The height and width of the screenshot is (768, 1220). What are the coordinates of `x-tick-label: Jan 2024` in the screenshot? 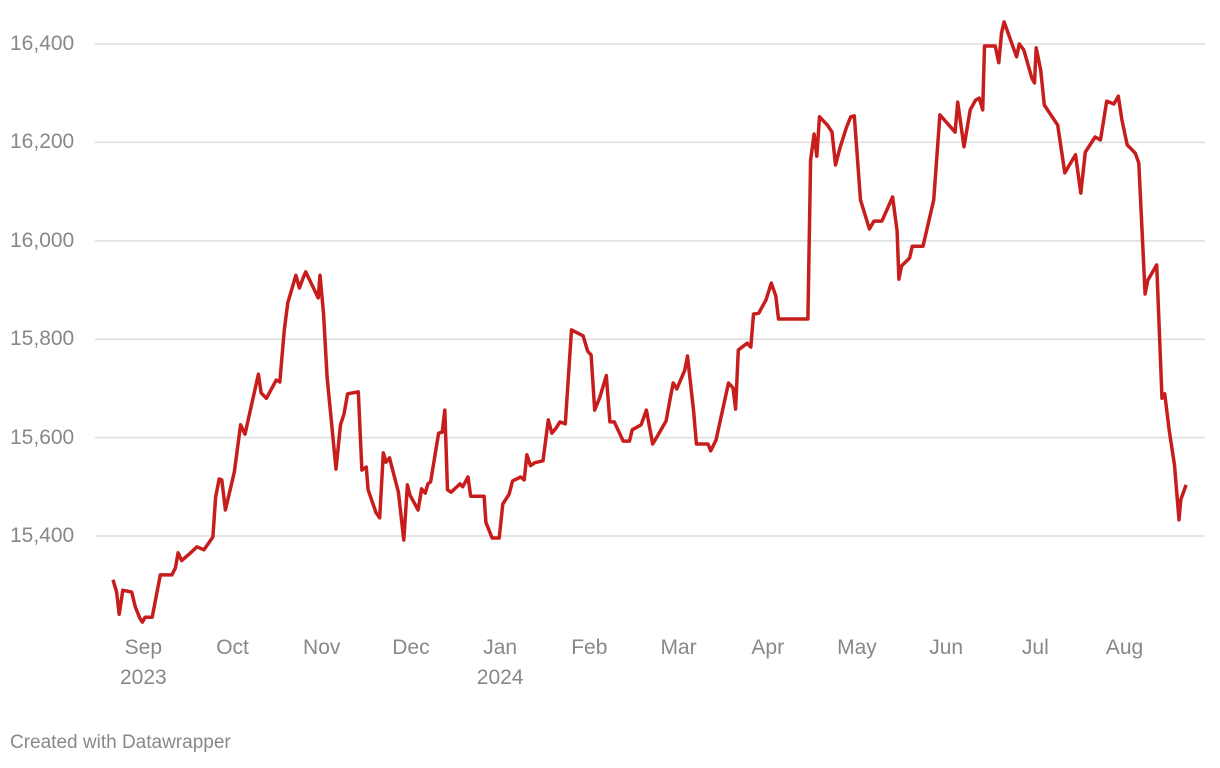 It's located at (500, 662).